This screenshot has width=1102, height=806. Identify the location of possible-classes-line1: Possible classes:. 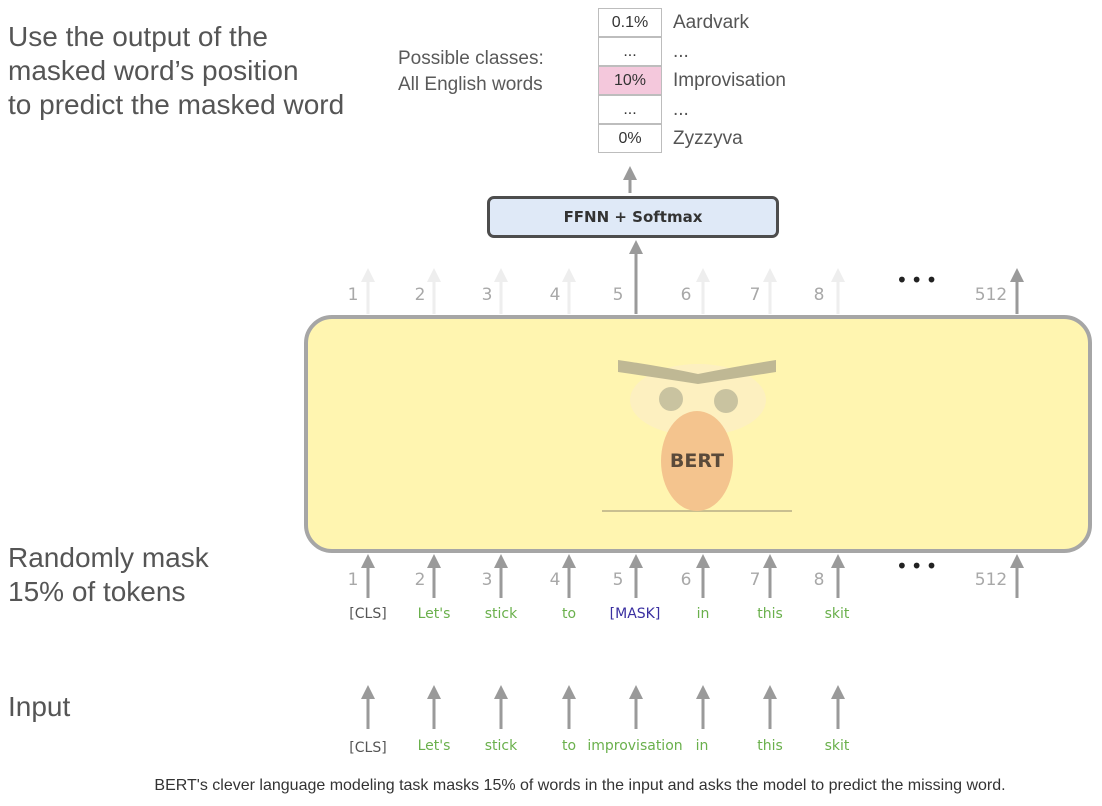
(471, 58).